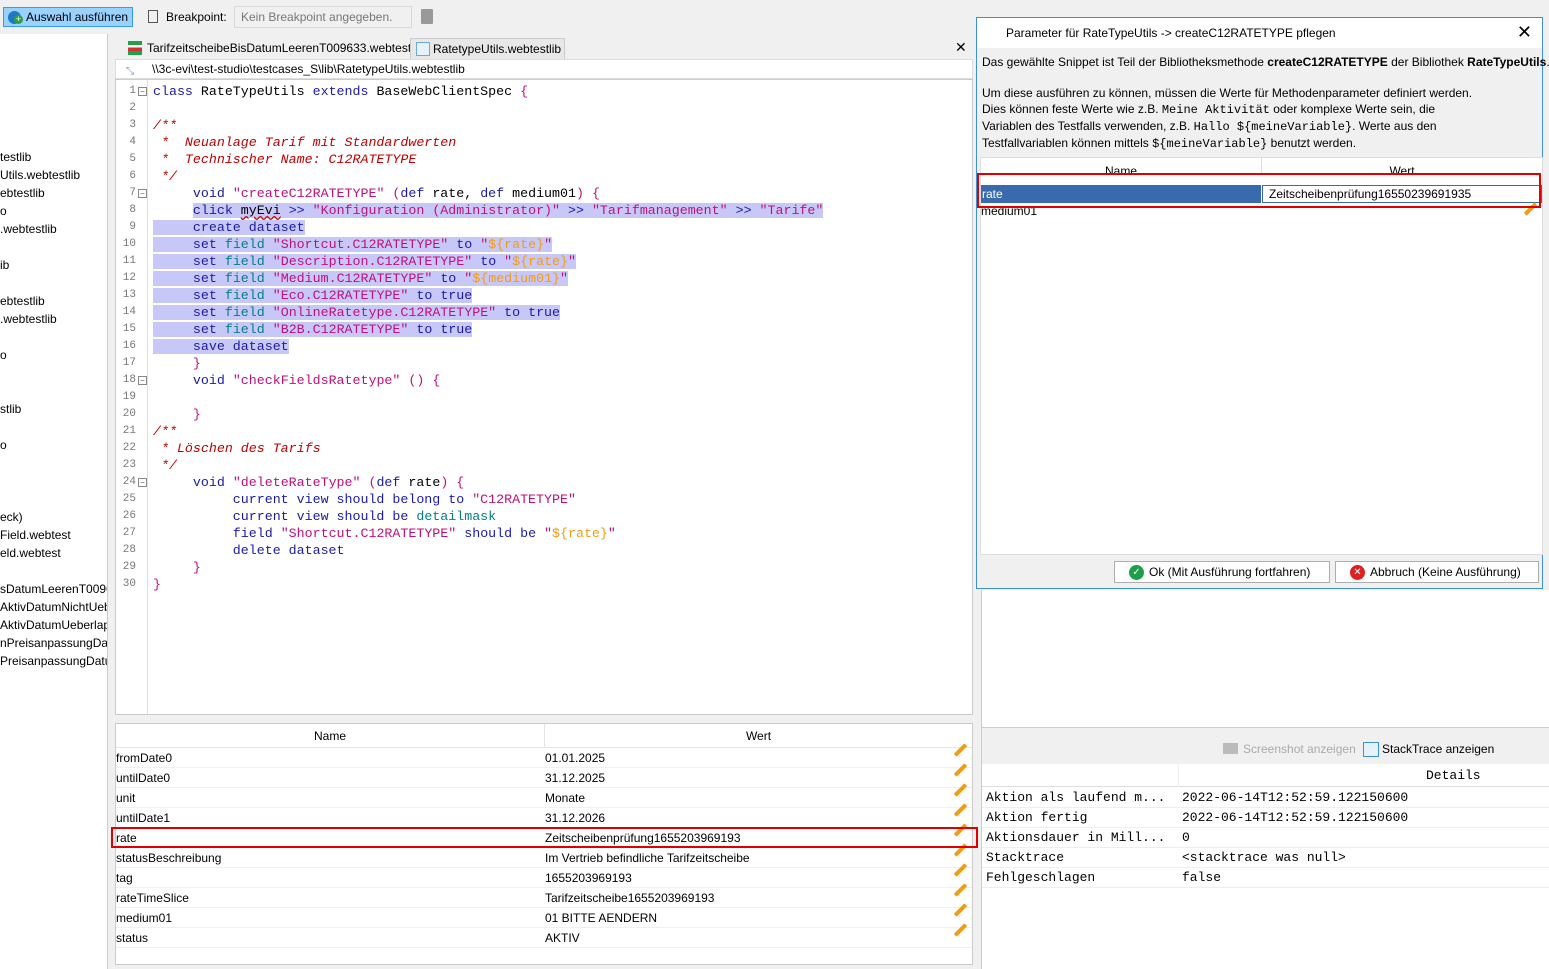 This screenshot has height=969, width=1549. What do you see at coordinates (54, 607) in the screenshot?
I see `tree-item: AktivDatumNichtUeb` at bounding box center [54, 607].